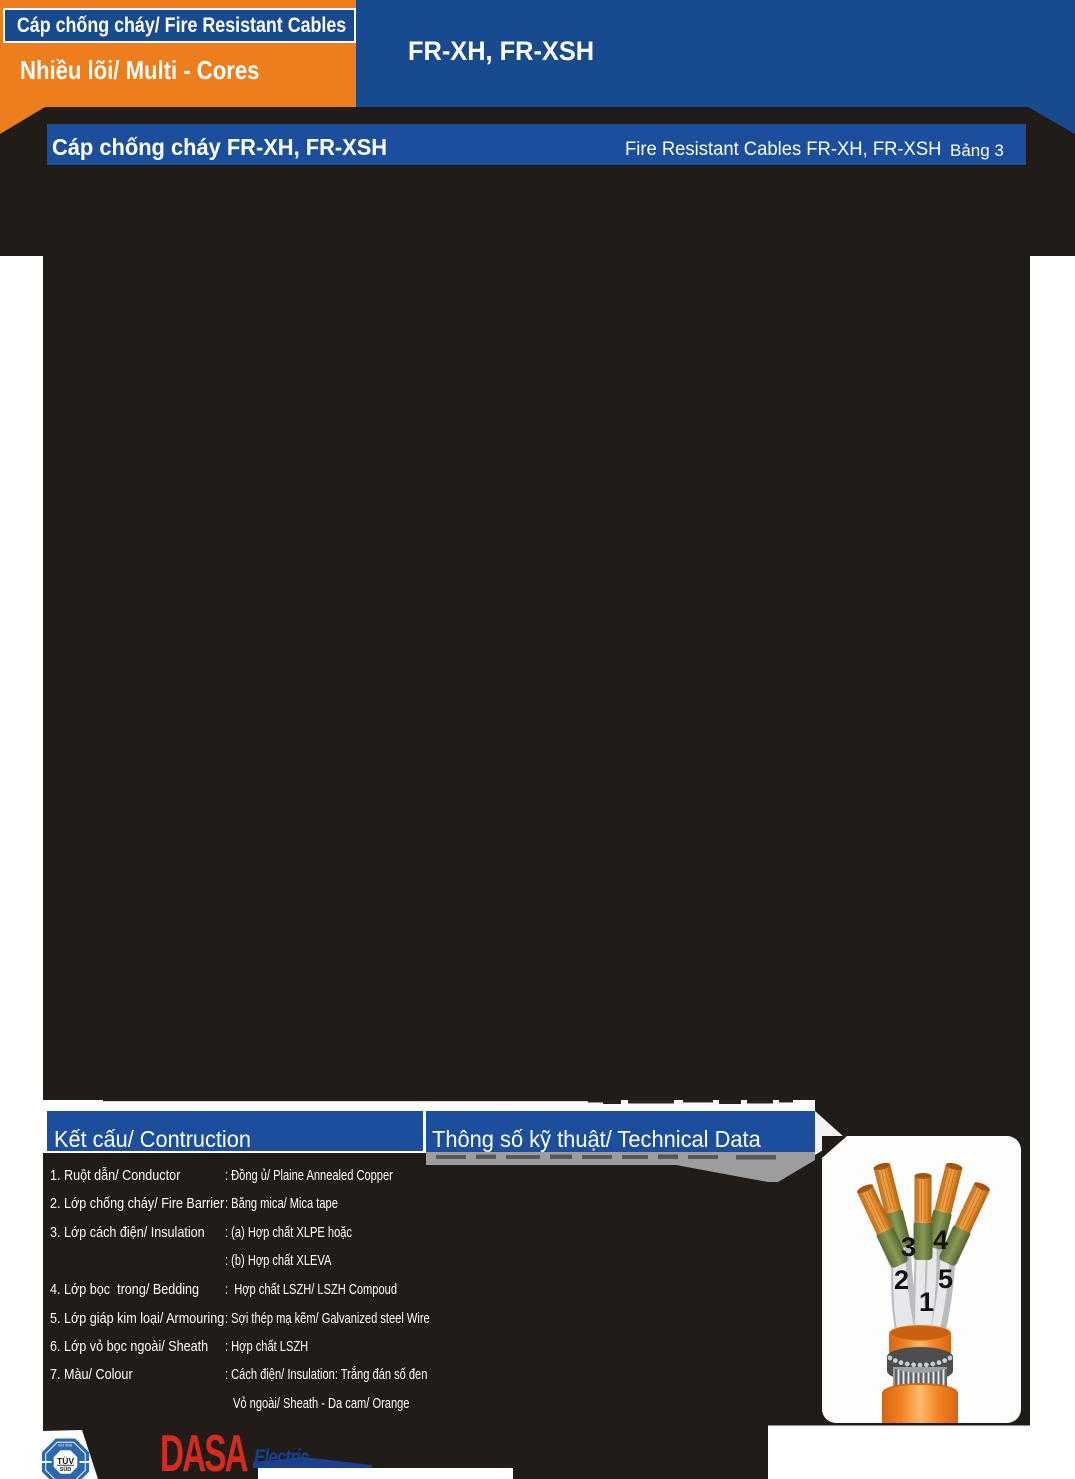 The height and width of the screenshot is (1479, 1075). I want to click on svg-text: 5, so click(945, 1279).